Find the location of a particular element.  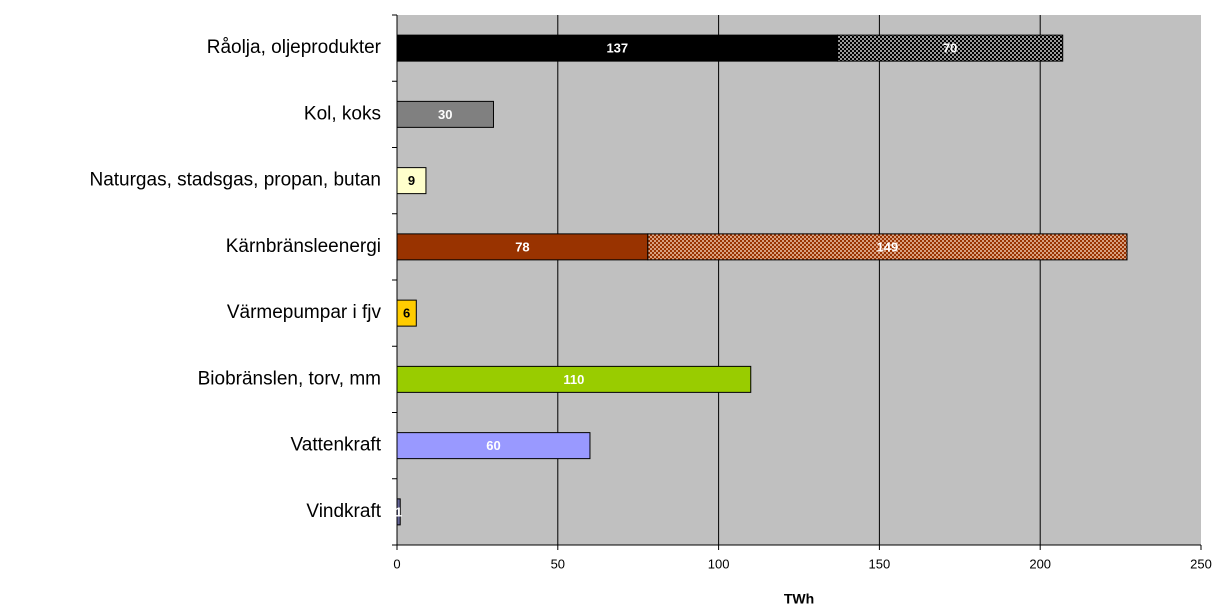

value-label: 60 is located at coordinates (493, 445).